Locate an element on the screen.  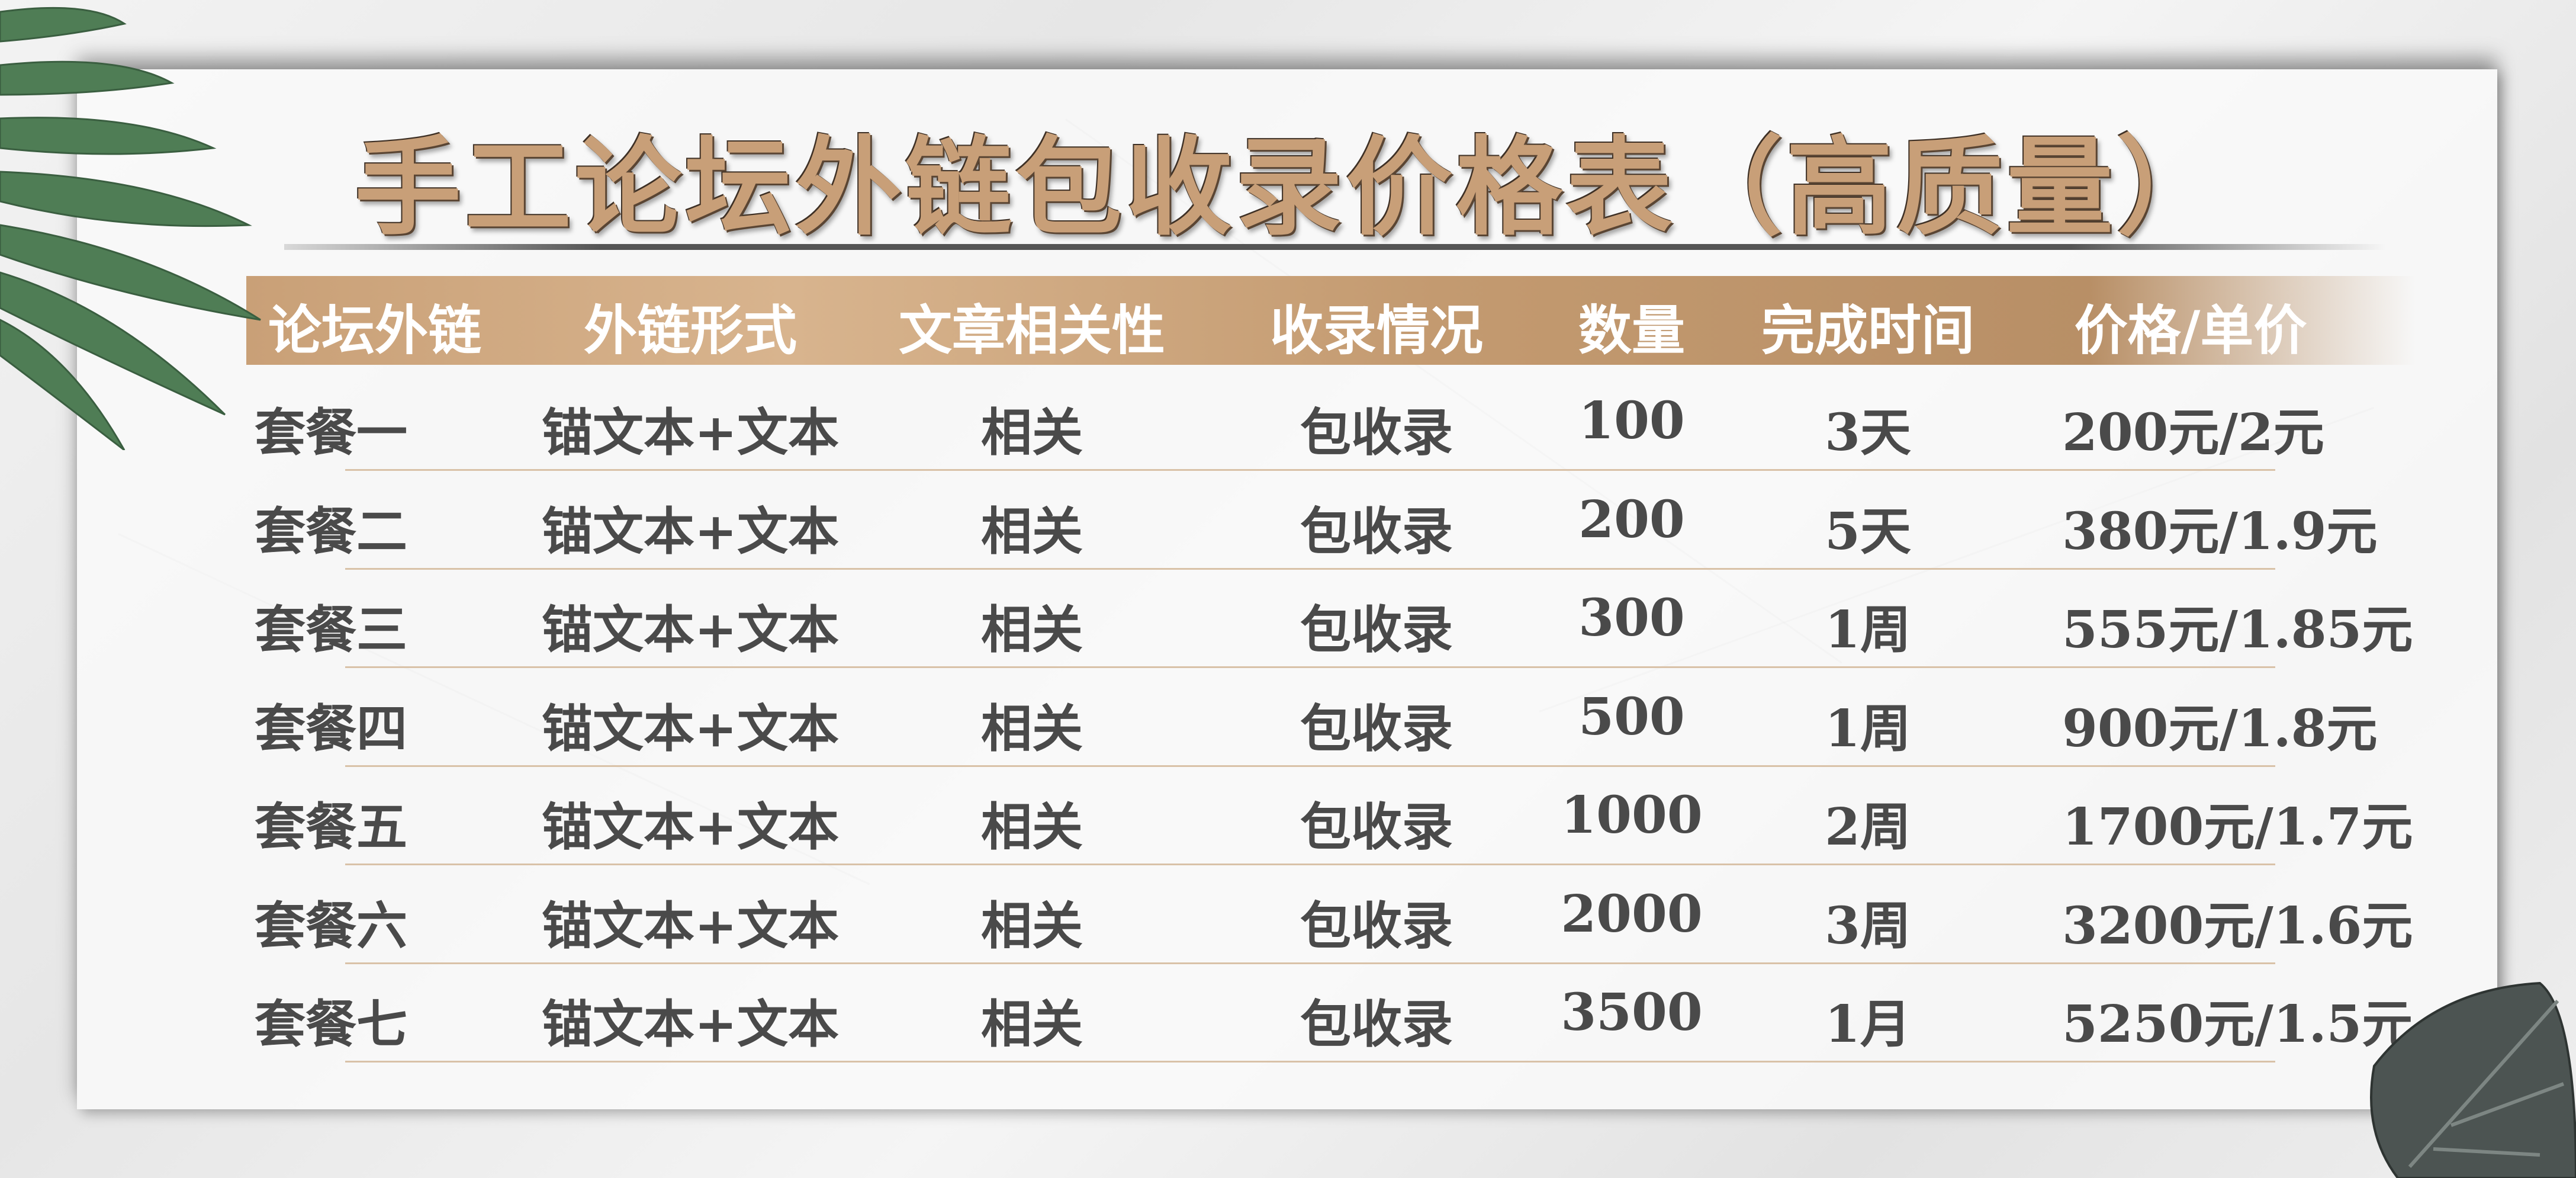
table-header-band is located at coordinates (1331, 320).